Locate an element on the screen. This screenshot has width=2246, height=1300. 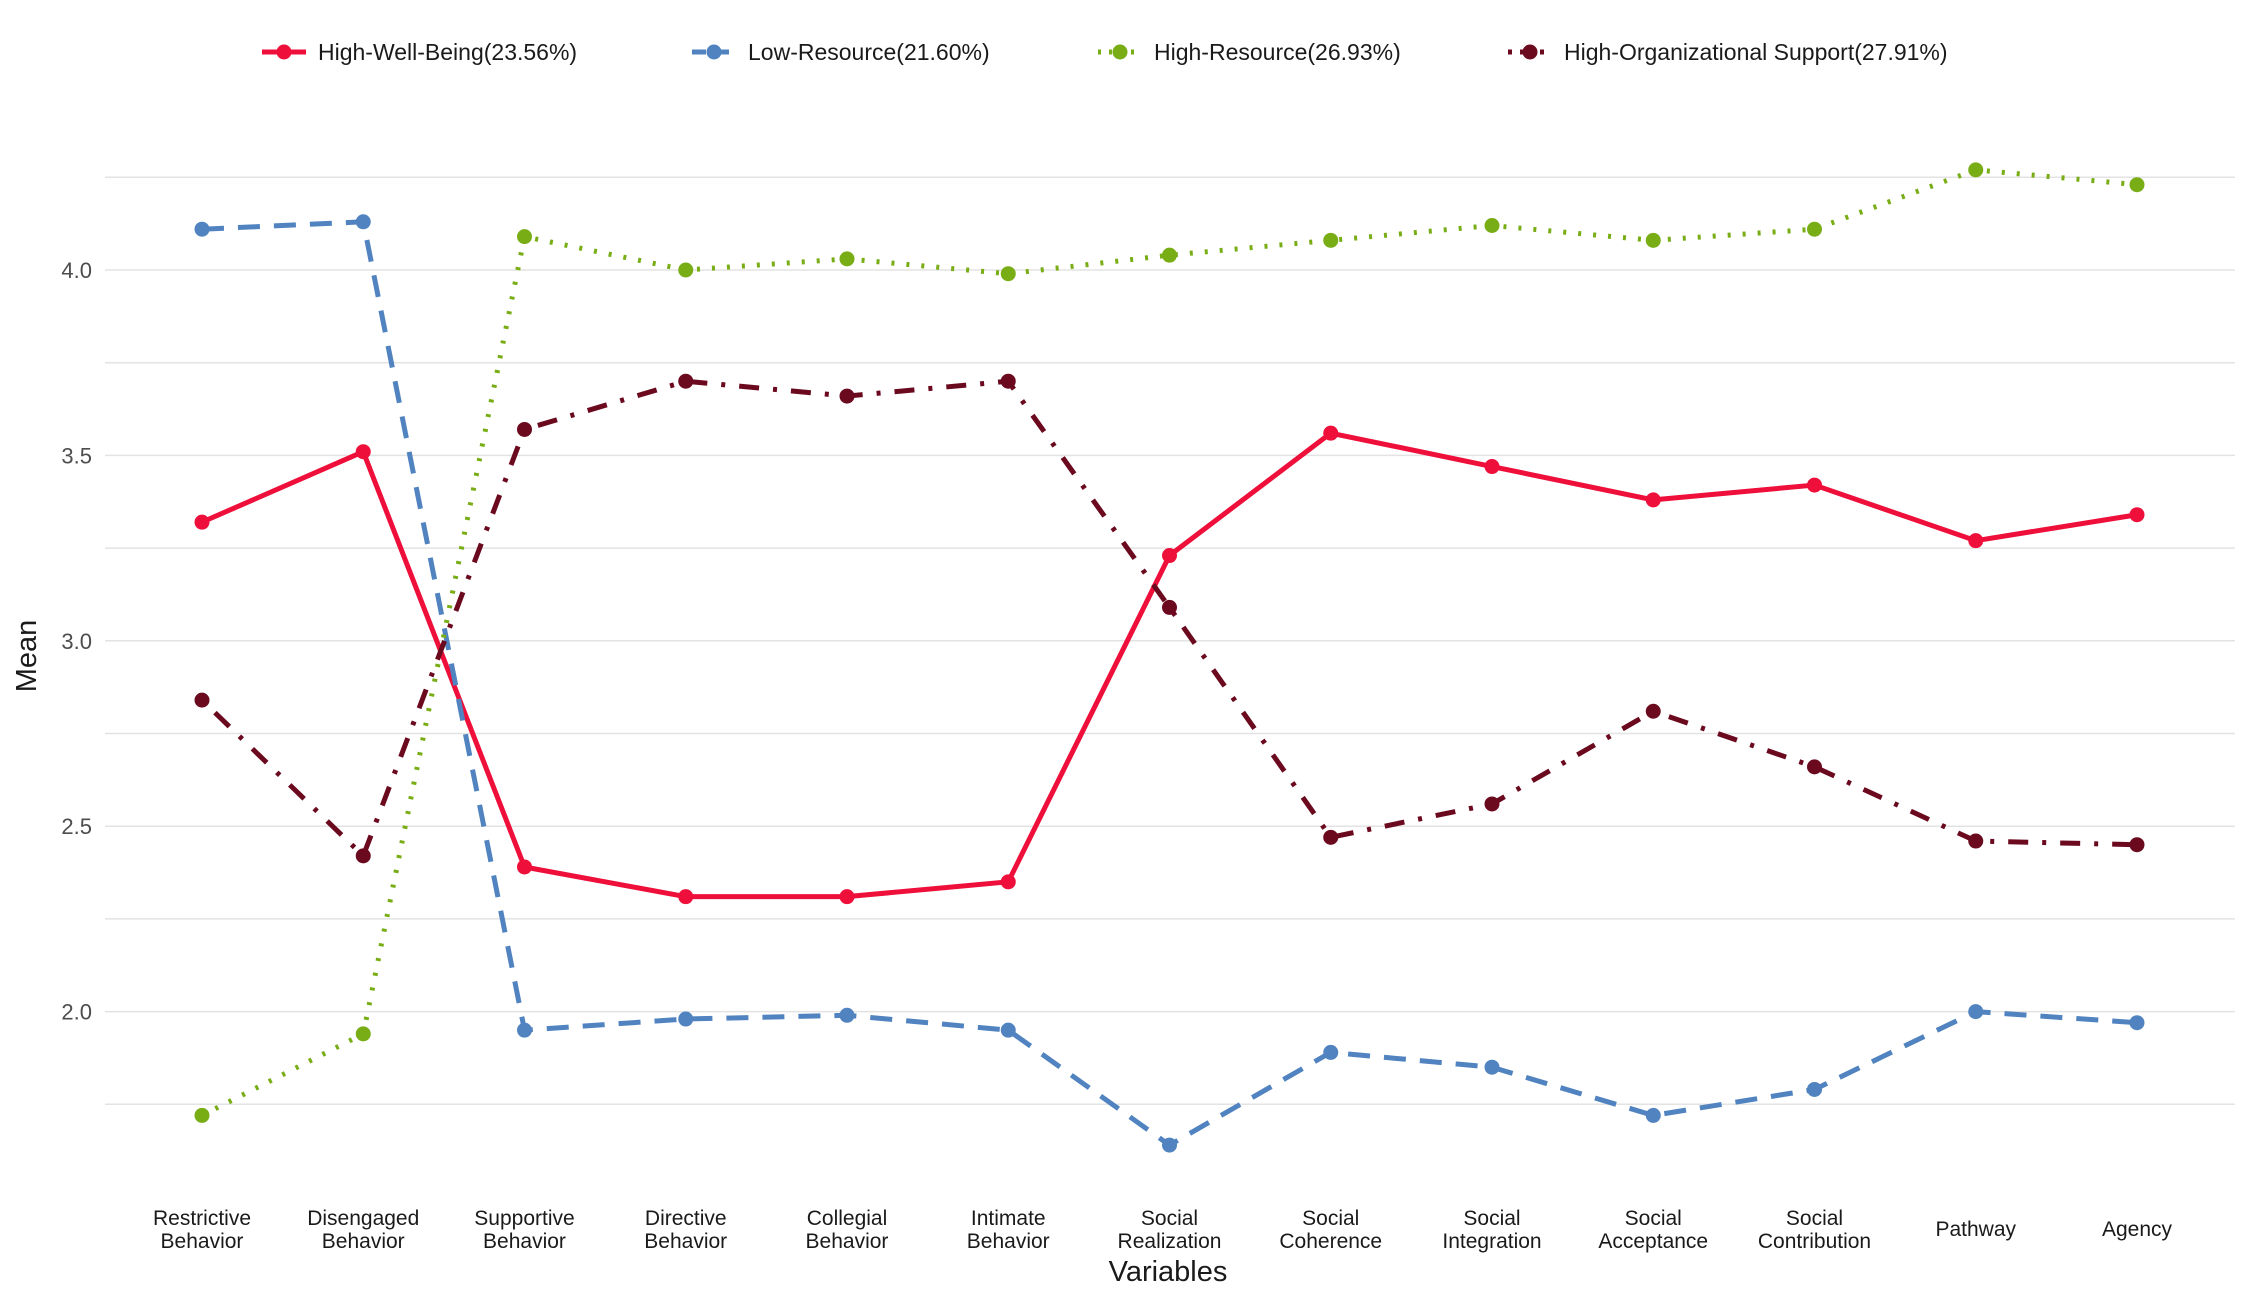
y-axis-ticks: 2.0 2.5 3.0 3.5 4.0 is located at coordinates (76, 641).